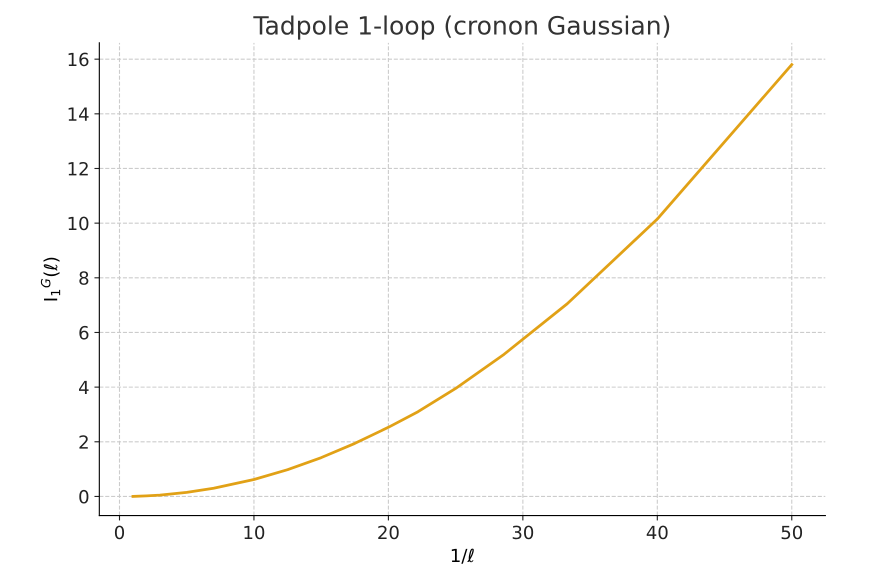  Describe the element at coordinates (78, 59) in the screenshot. I see `y-tick-label: 16` at that location.